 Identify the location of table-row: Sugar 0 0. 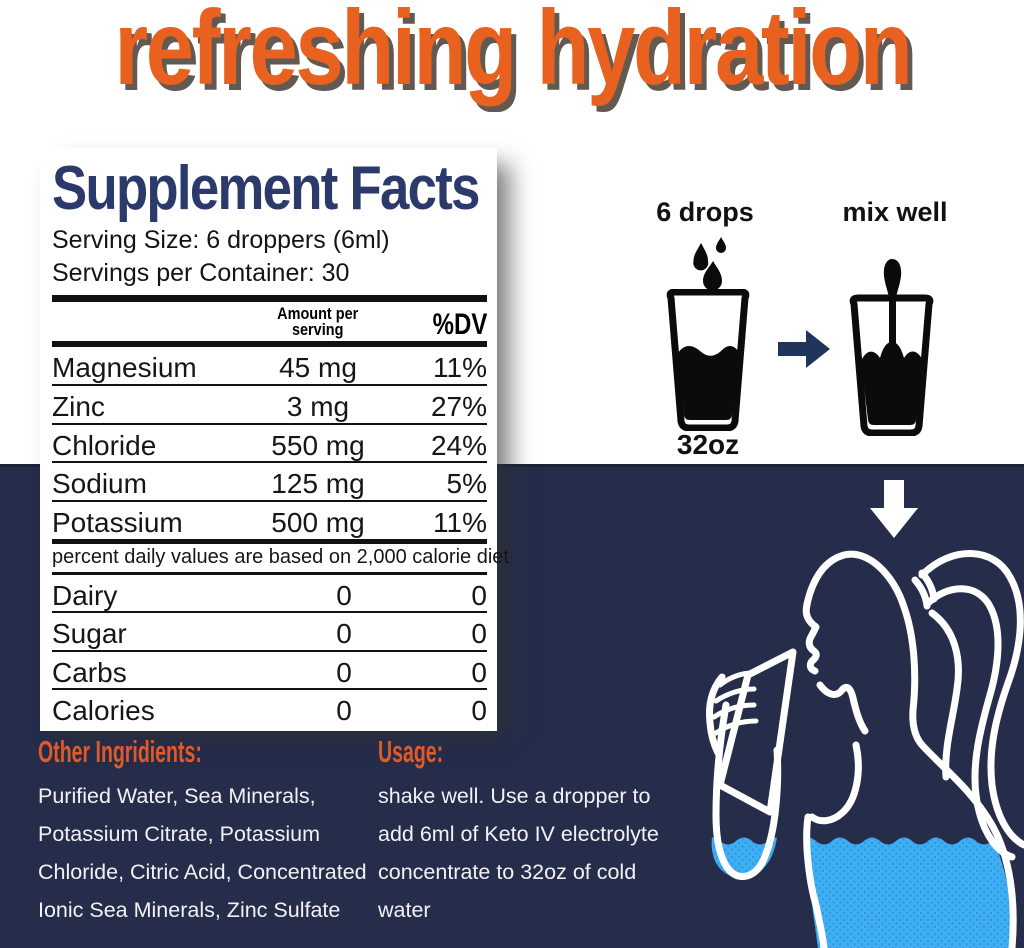
(269, 630).